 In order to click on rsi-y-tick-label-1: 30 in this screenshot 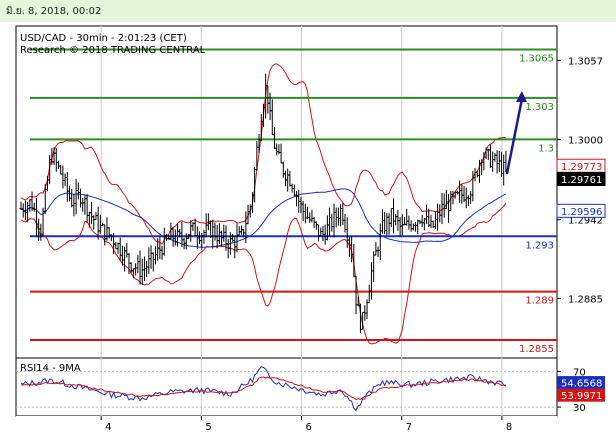, I will do `click(579, 408)`.